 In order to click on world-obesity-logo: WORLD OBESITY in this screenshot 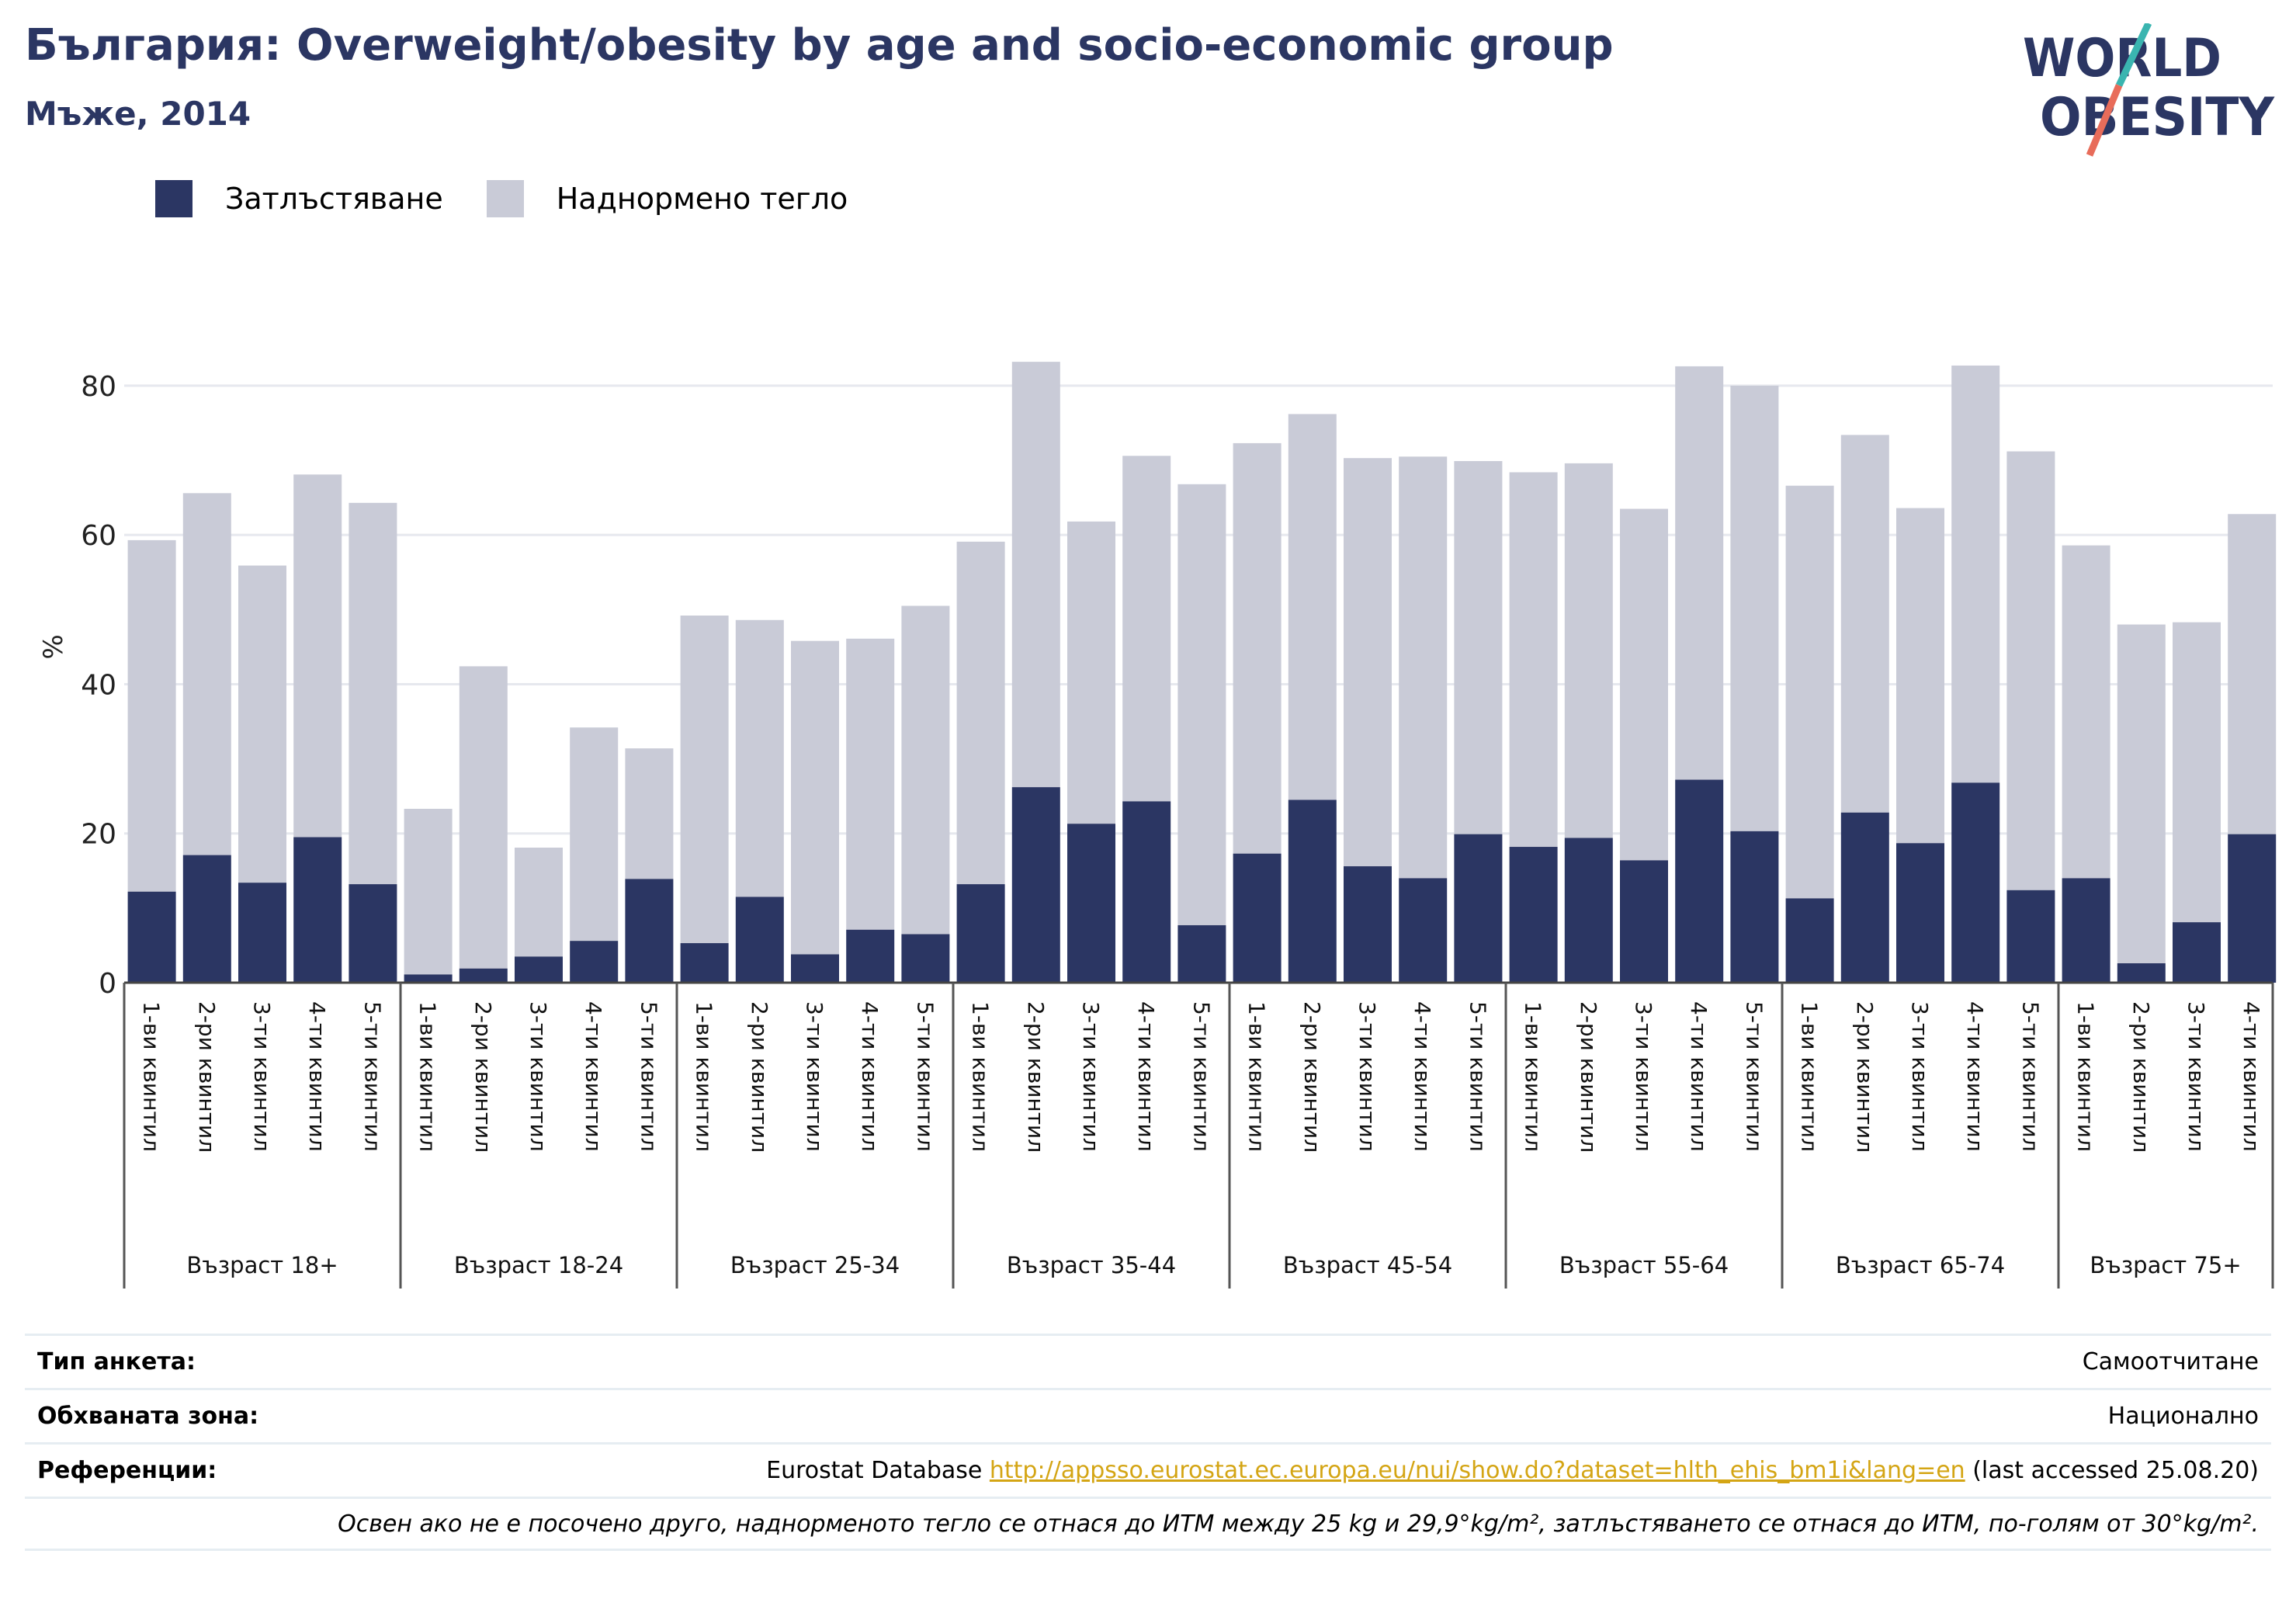, I will do `click(2149, 90)`.